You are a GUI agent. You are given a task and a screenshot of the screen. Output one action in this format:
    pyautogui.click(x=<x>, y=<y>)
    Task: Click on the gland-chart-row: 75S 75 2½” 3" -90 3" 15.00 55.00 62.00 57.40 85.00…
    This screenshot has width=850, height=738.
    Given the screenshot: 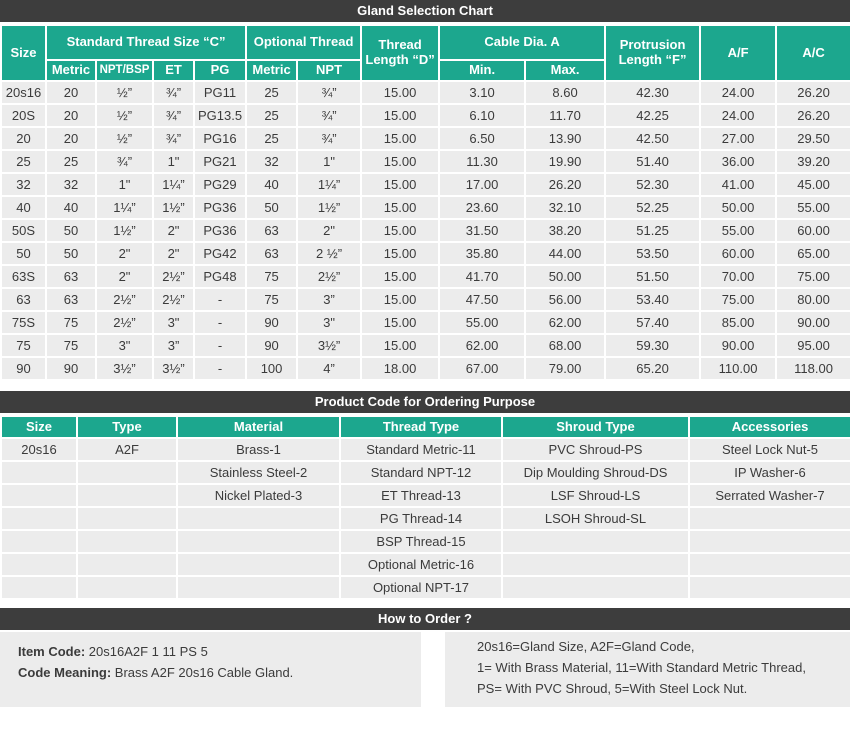 What is the action you would take?
    pyautogui.click(x=425, y=322)
    